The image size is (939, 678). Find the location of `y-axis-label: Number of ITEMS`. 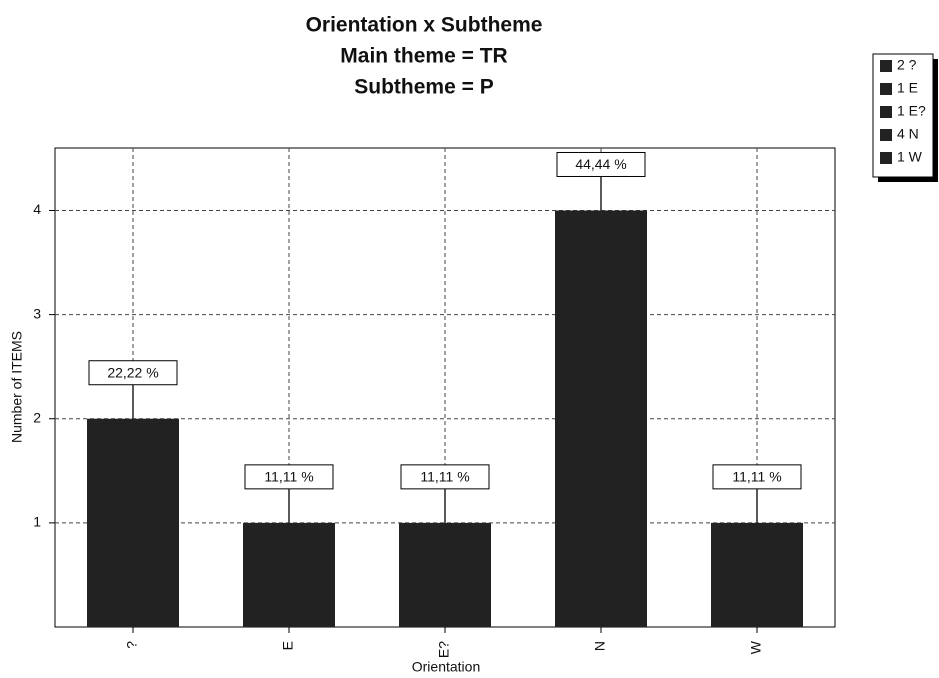

y-axis-label: Number of ITEMS is located at coordinates (17, 387).